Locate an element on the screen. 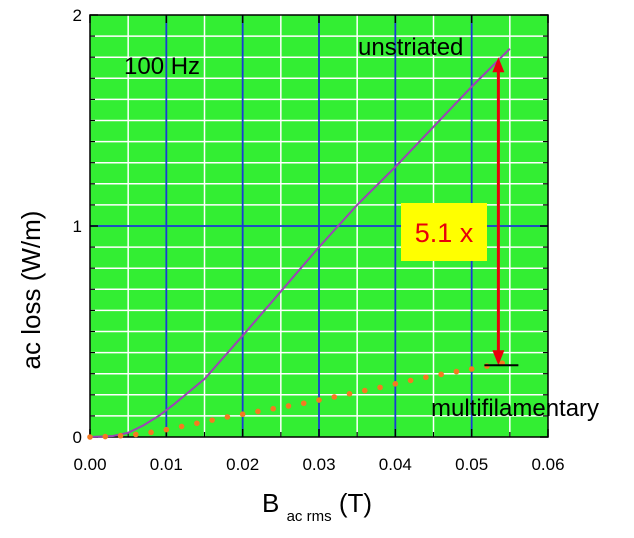 The width and height of the screenshot is (634, 538). y-tick-labels: 0 1 2 is located at coordinates (77, 226).